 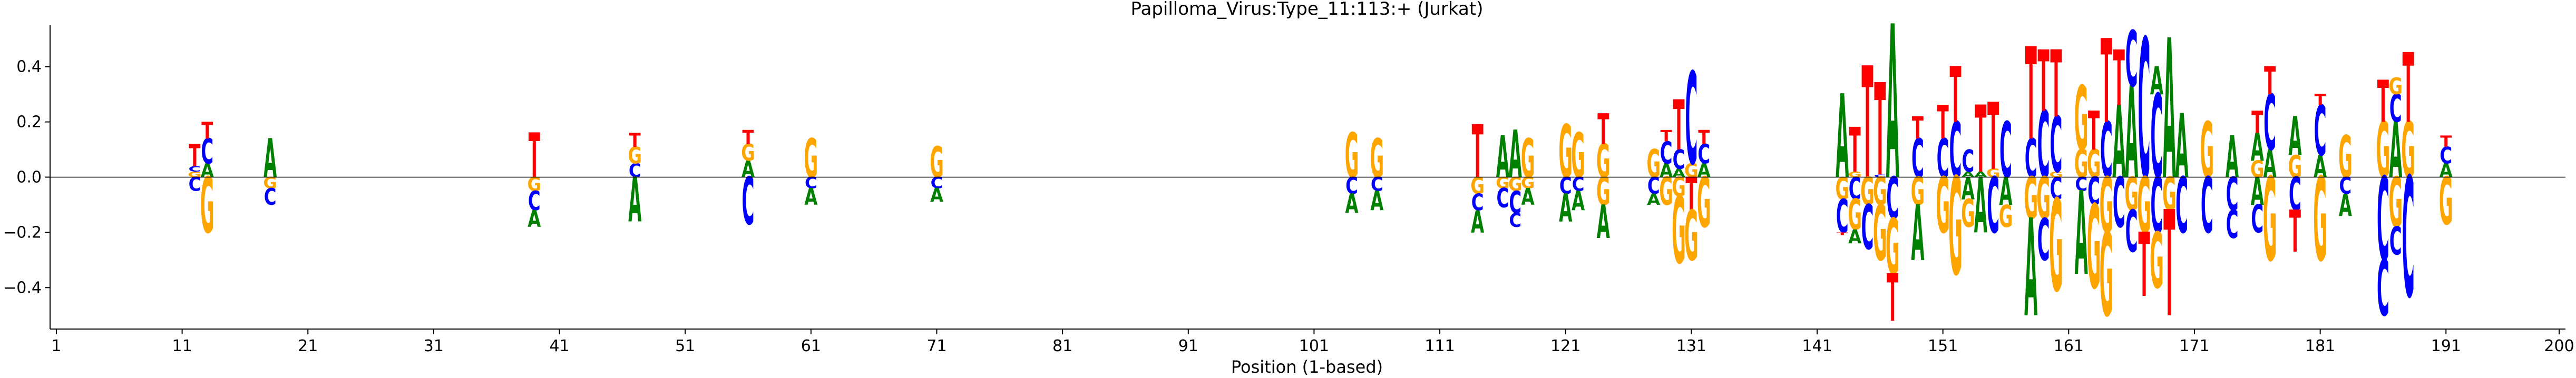 What do you see at coordinates (1307, 367) in the screenshot?
I see `x-axis-label: Position (1-based)` at bounding box center [1307, 367].